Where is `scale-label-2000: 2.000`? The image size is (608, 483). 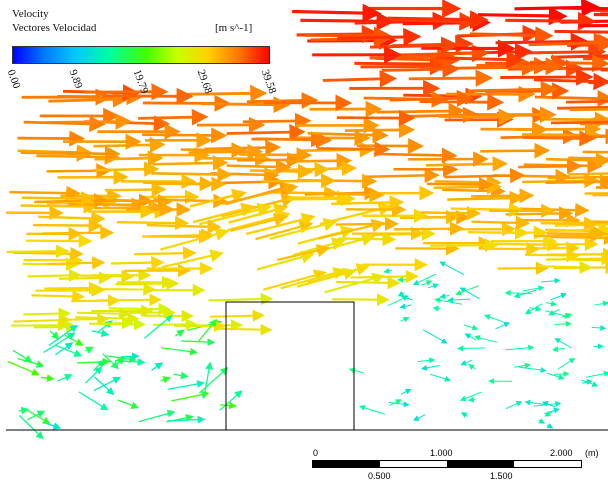 scale-label-2000: 2.000 is located at coordinates (561, 453).